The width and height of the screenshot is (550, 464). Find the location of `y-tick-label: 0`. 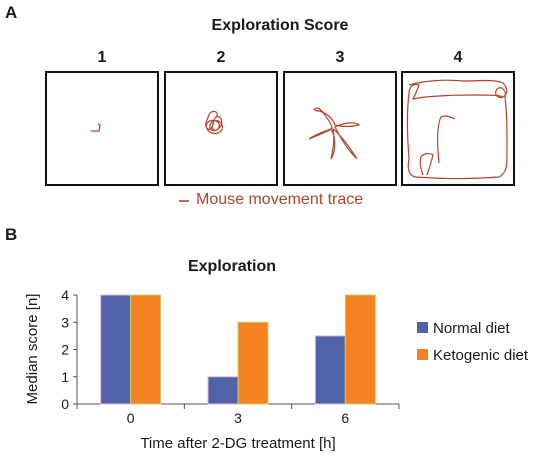

y-tick-label: 0 is located at coordinates (65, 404).